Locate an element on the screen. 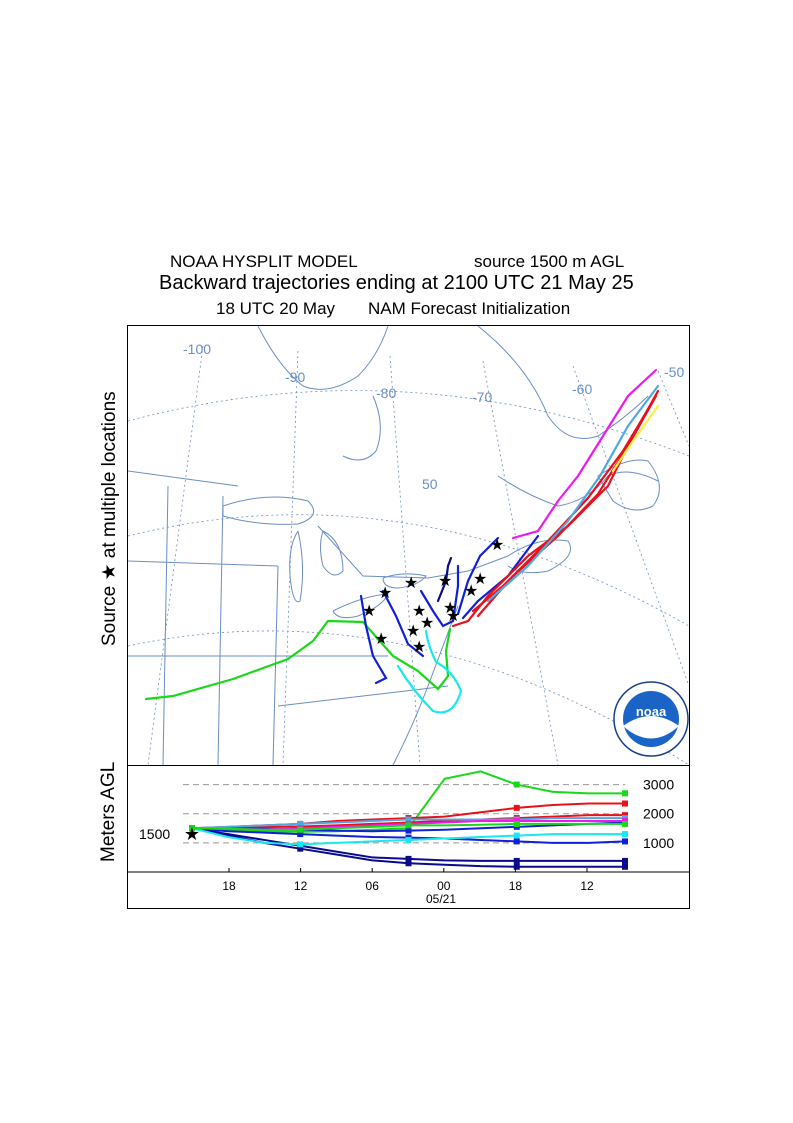  source-height-title: source 1500 m AGL is located at coordinates (549, 261).